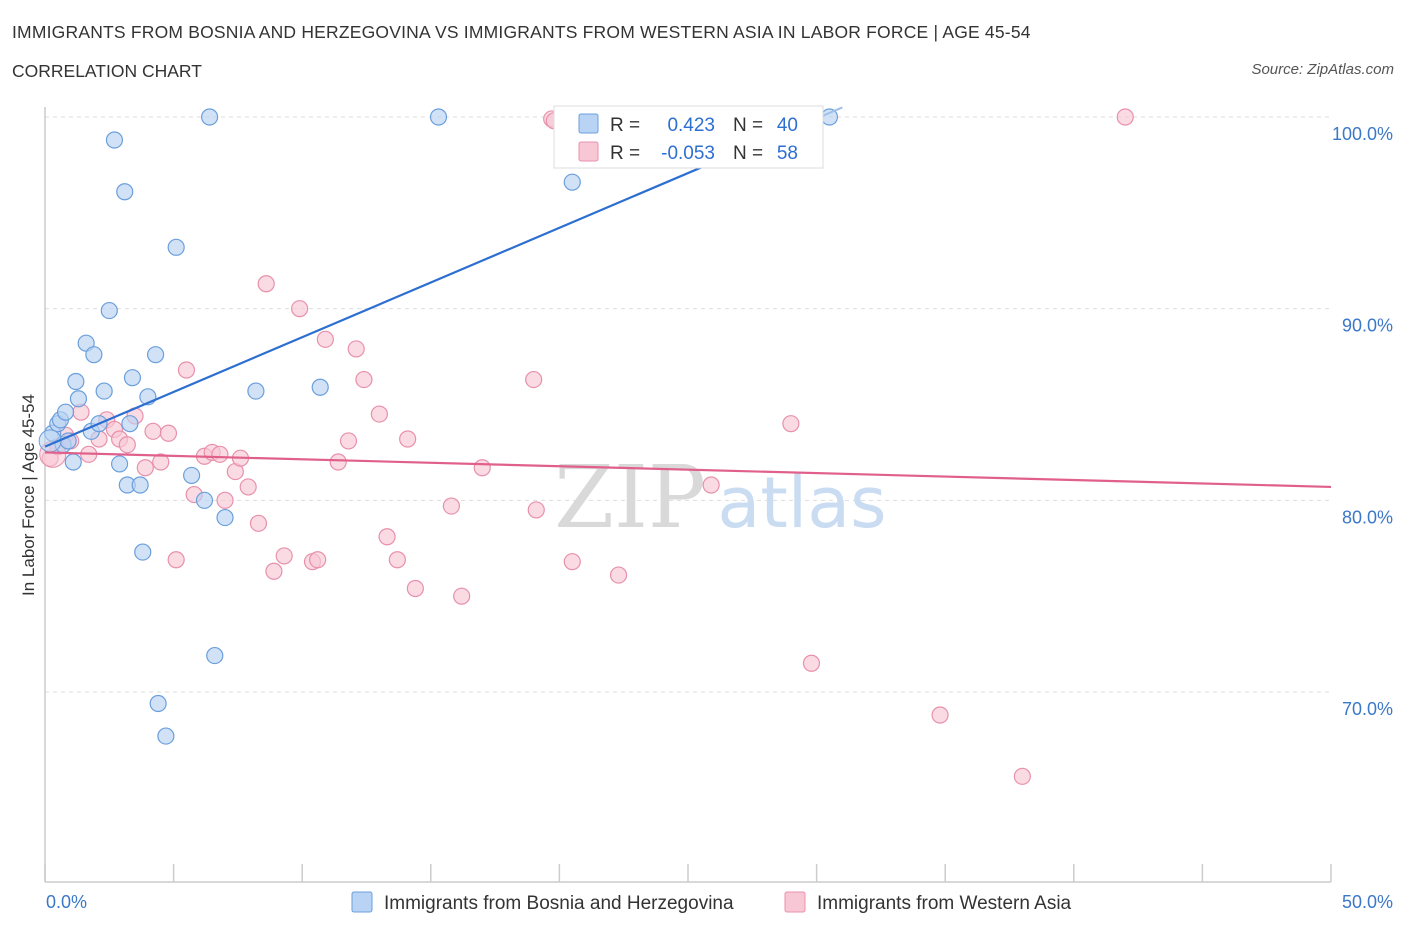 This screenshot has width=1406, height=930. I want to click on correlation-legend: R = 0.423 N = 40 R = -0.053 N = 58, so click(688, 137).